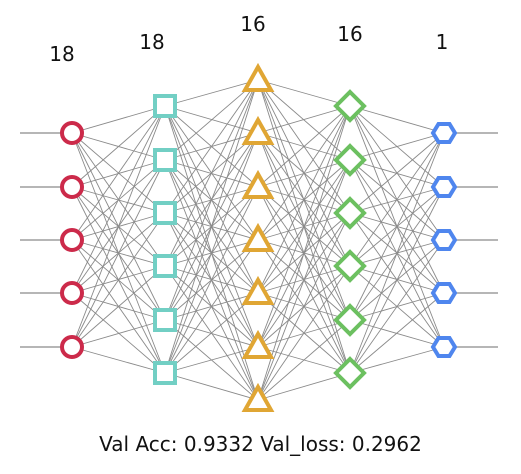 Image resolution: width=521 pixels, height=474 pixels. I want to click on validation-metrics: Val Acc: 0.9332 Val_loss: 0.2962, so click(260, 444).